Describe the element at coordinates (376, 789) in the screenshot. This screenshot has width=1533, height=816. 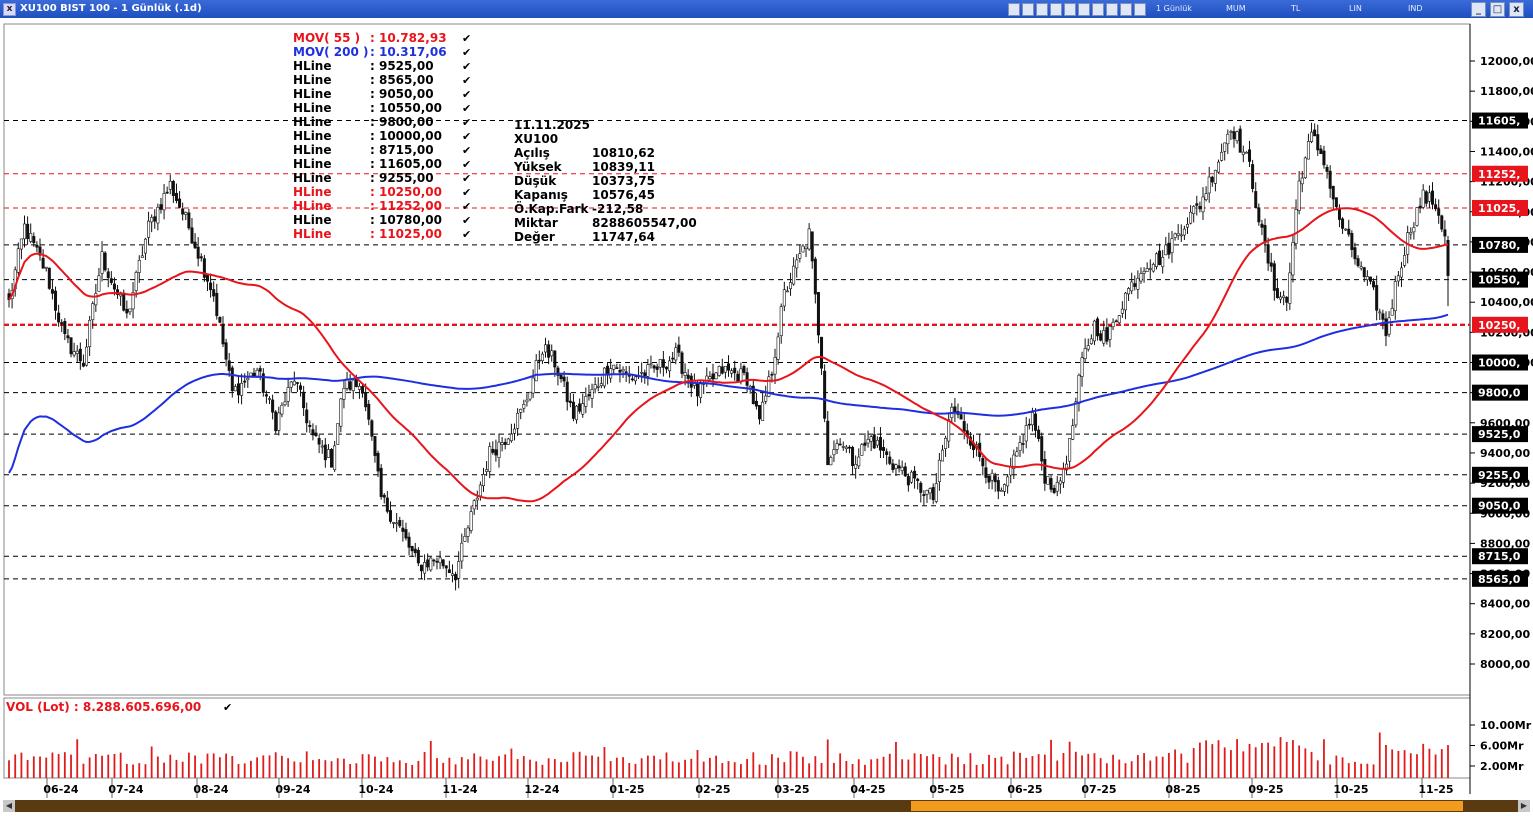
I see `x-tick-label: 10-24` at that location.